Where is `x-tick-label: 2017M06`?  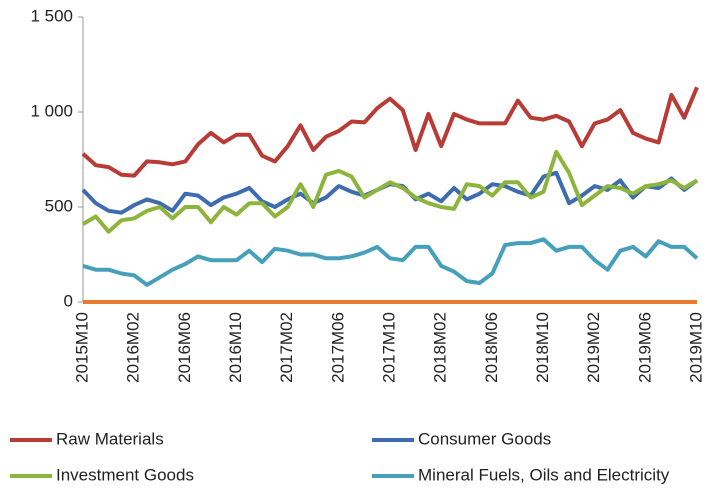
x-tick-label: 2017M06 is located at coordinates (337, 347).